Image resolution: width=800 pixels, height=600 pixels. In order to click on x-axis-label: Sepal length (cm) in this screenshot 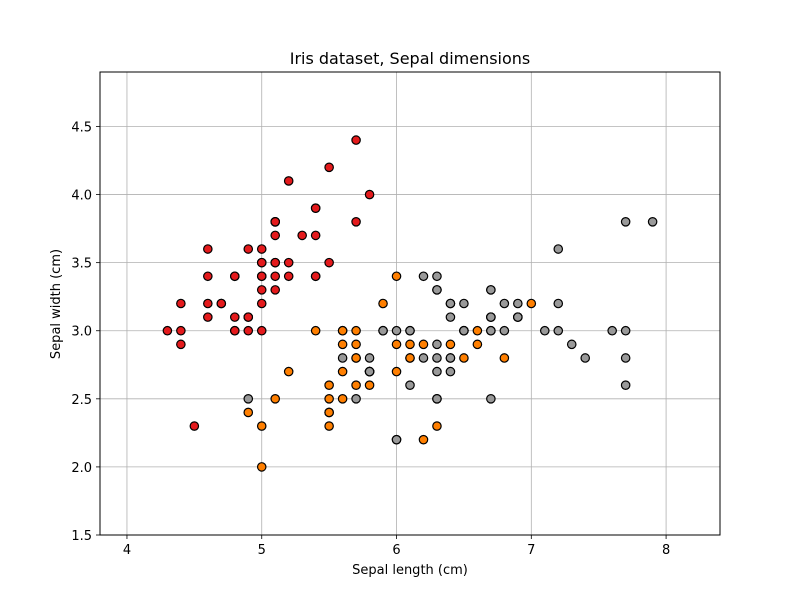, I will do `click(410, 570)`.